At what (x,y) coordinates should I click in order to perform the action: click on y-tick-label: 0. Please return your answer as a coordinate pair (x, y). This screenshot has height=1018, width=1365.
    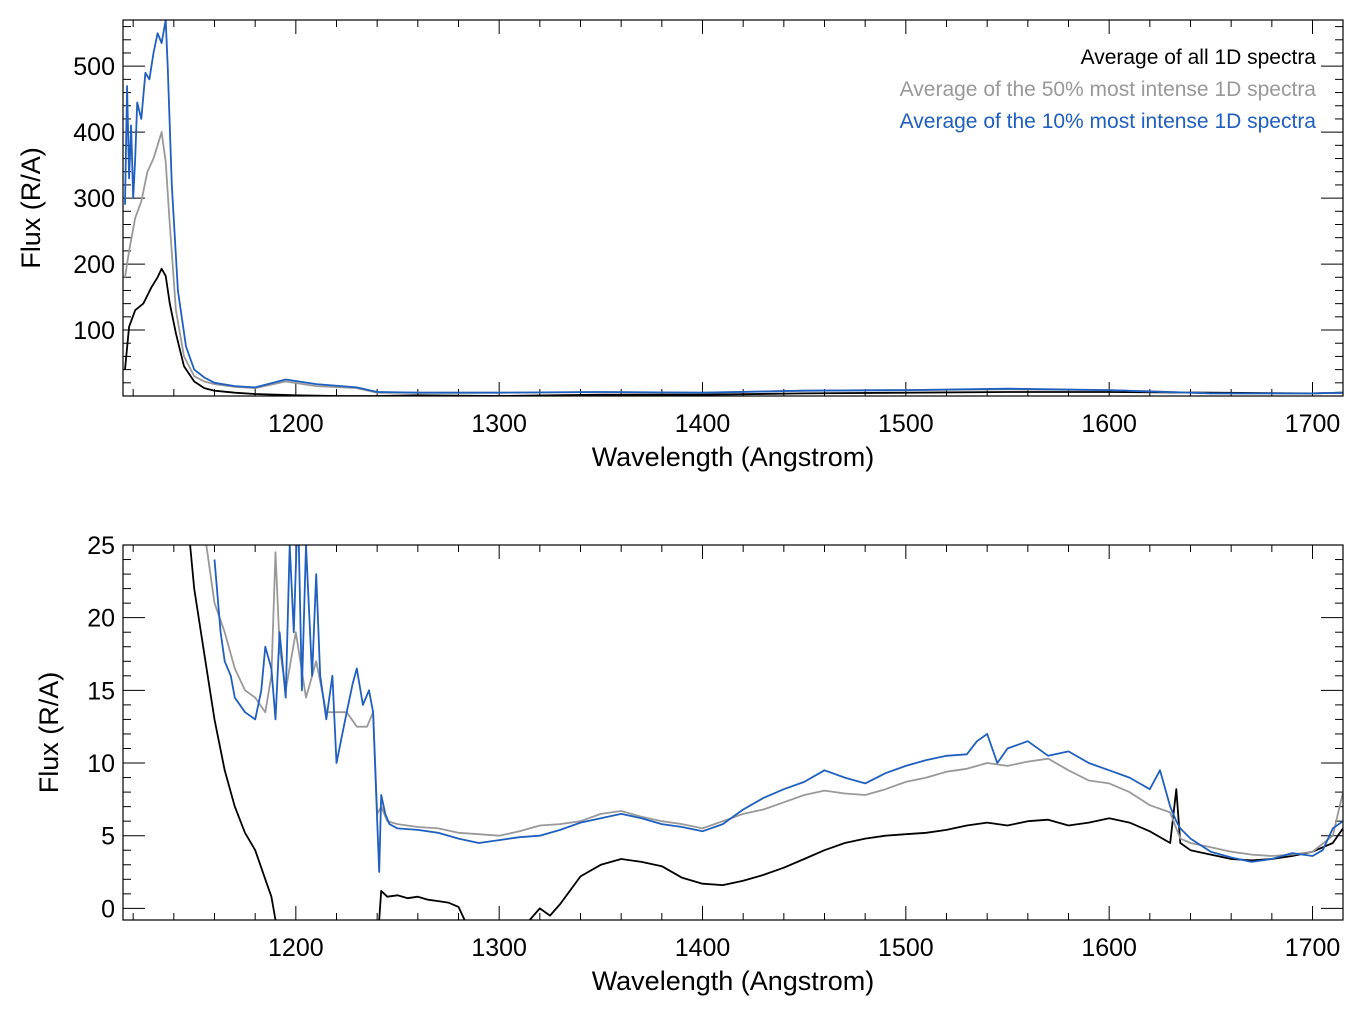
    Looking at the image, I should click on (108, 909).